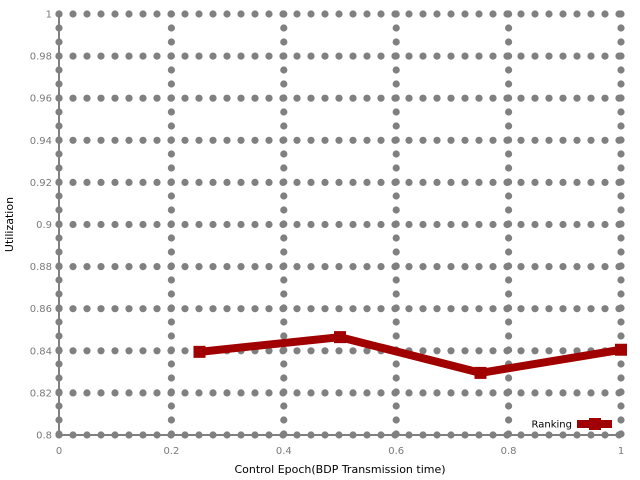 The image size is (640, 480). I want to click on x-tick-label: 1, so click(621, 451).